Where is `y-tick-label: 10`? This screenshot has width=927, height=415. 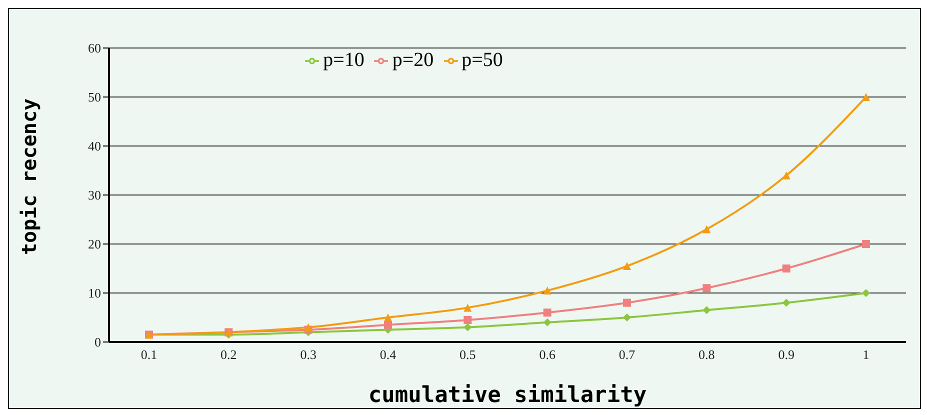 y-tick-label: 10 is located at coordinates (94, 293).